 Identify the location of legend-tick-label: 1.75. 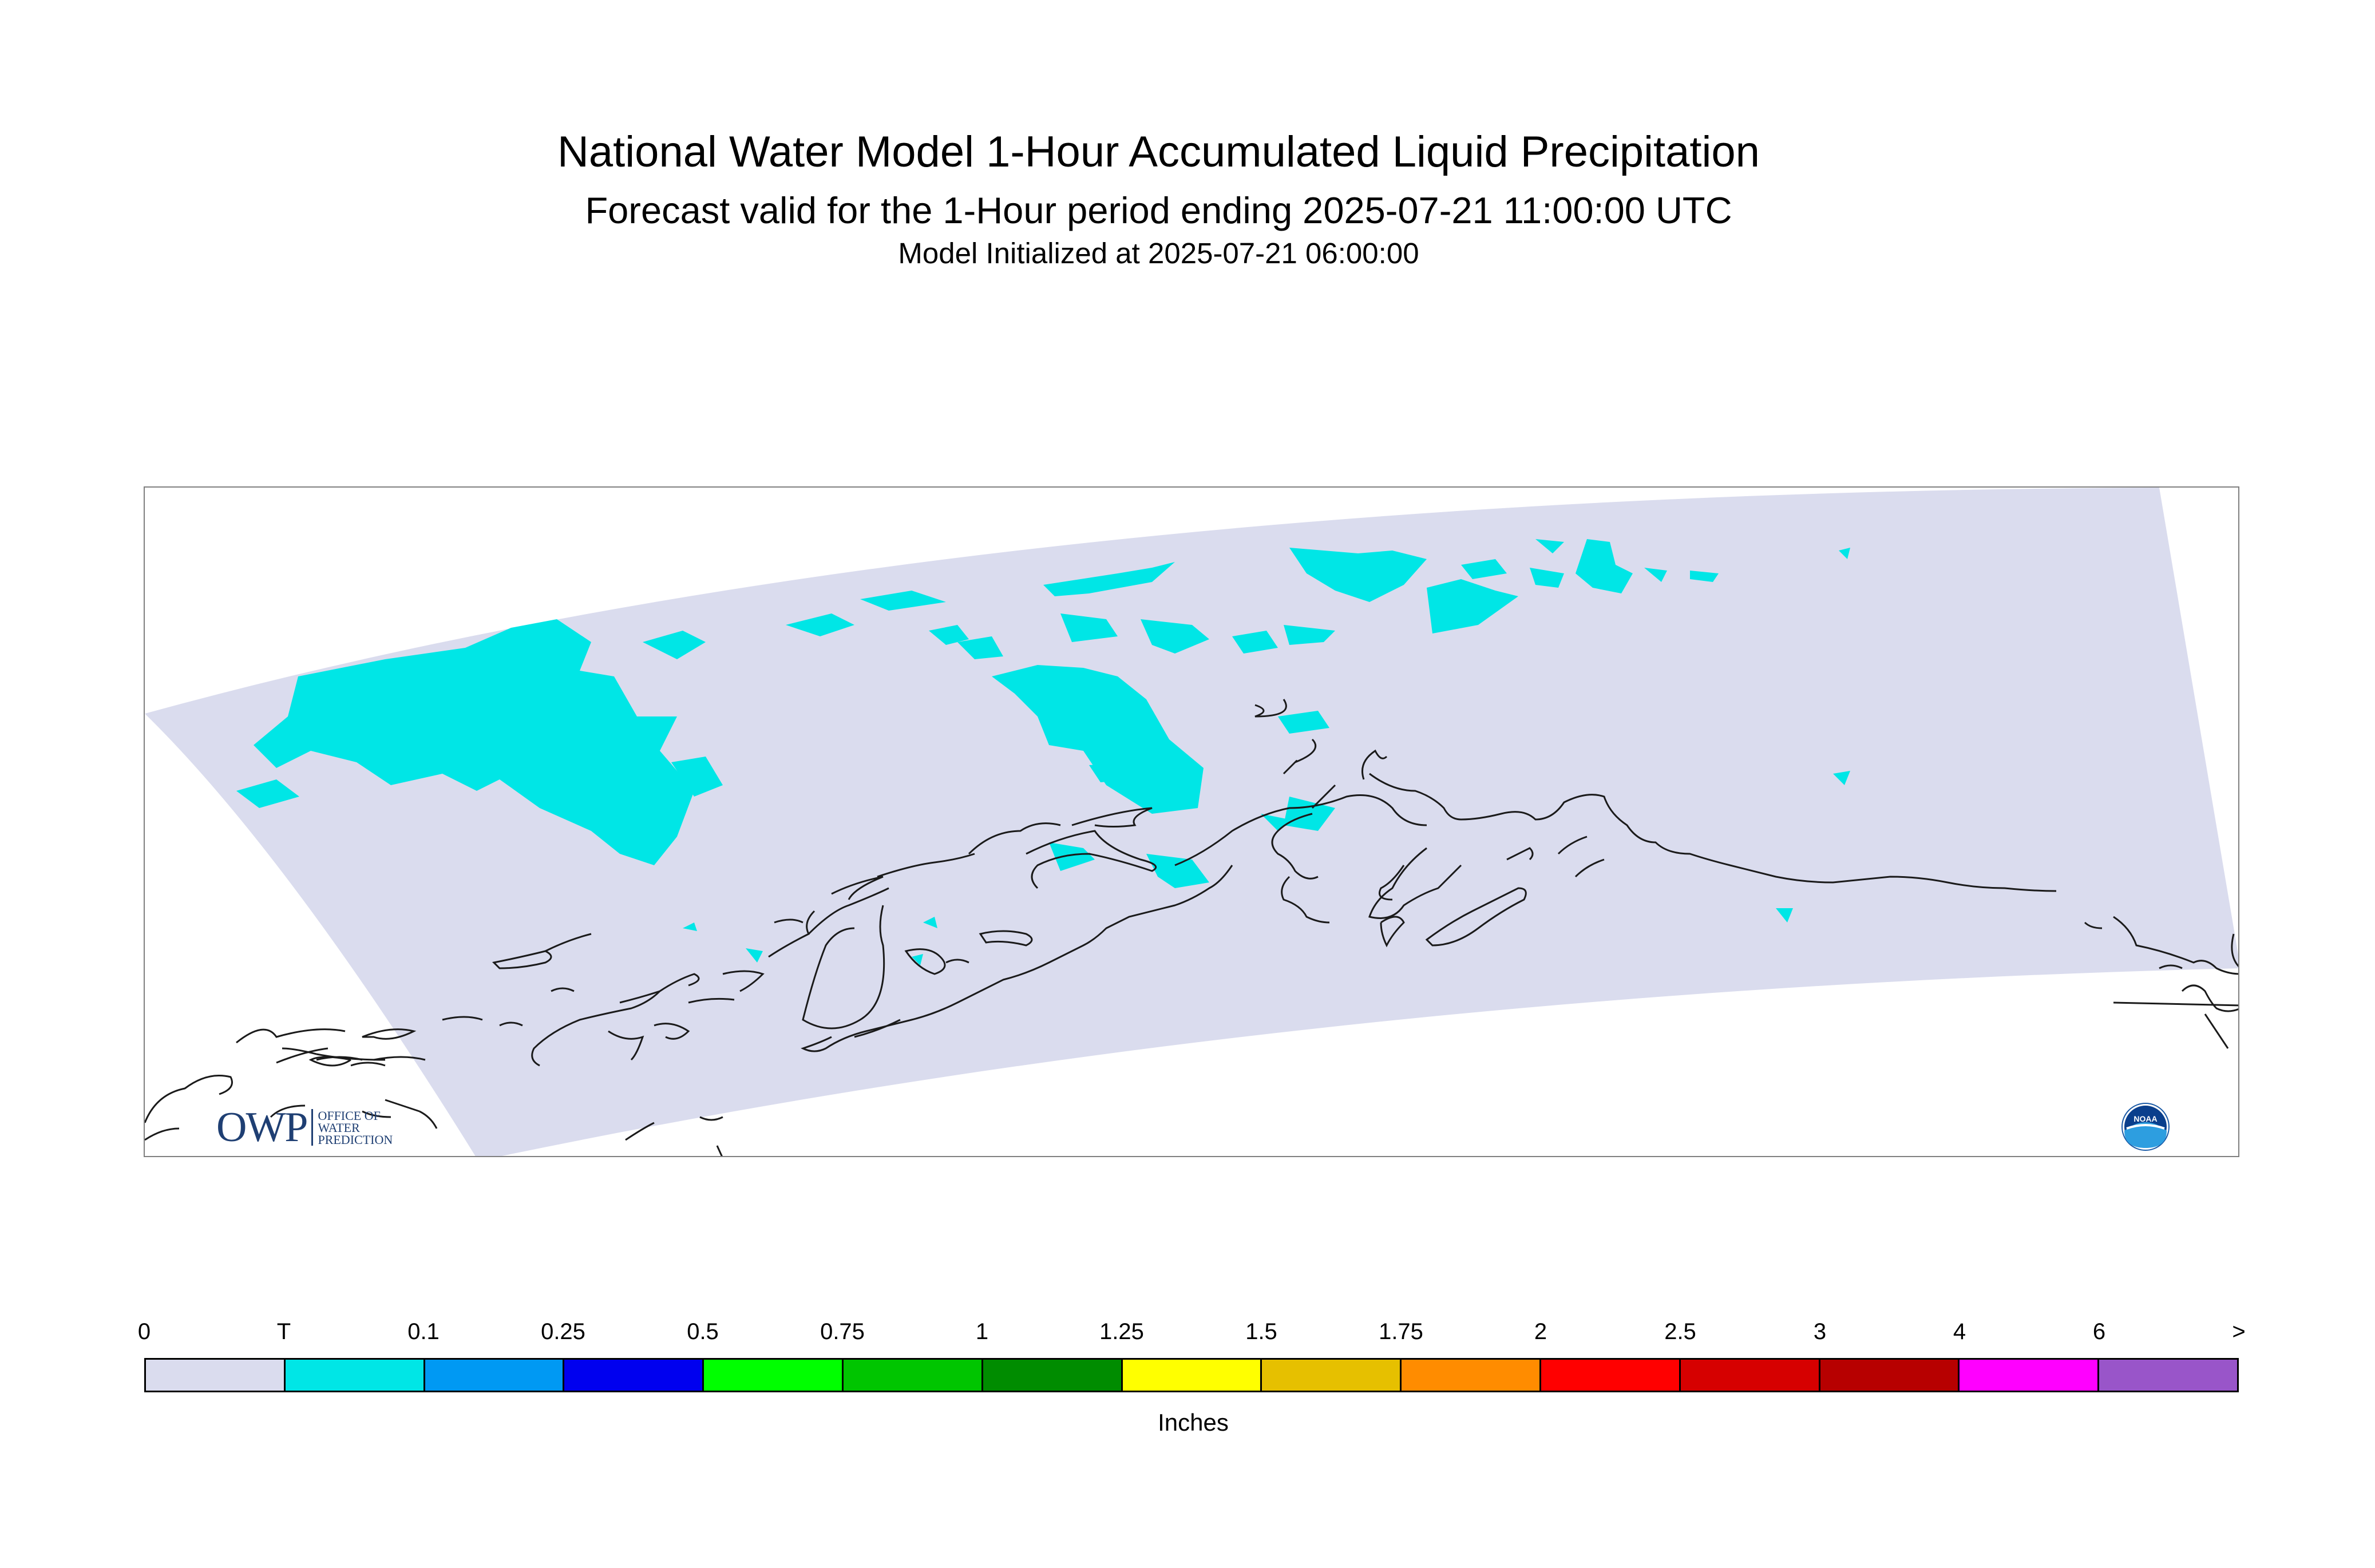
(1401, 1331).